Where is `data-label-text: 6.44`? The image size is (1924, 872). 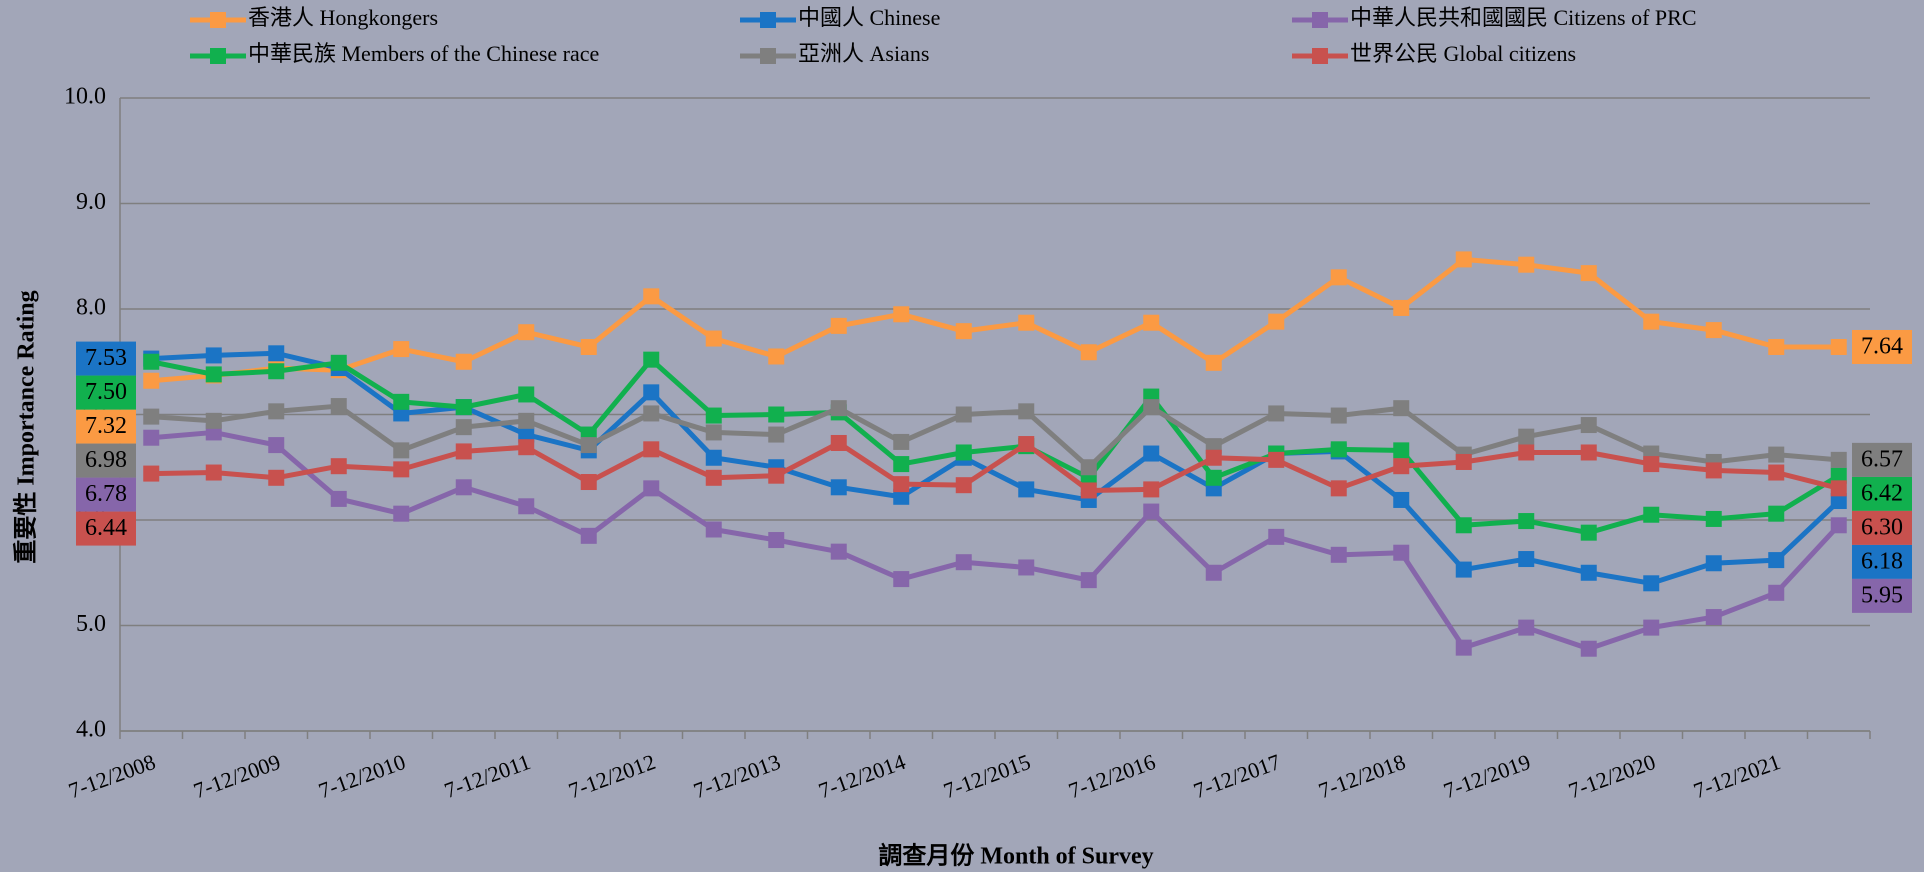 data-label-text: 6.44 is located at coordinates (106, 528).